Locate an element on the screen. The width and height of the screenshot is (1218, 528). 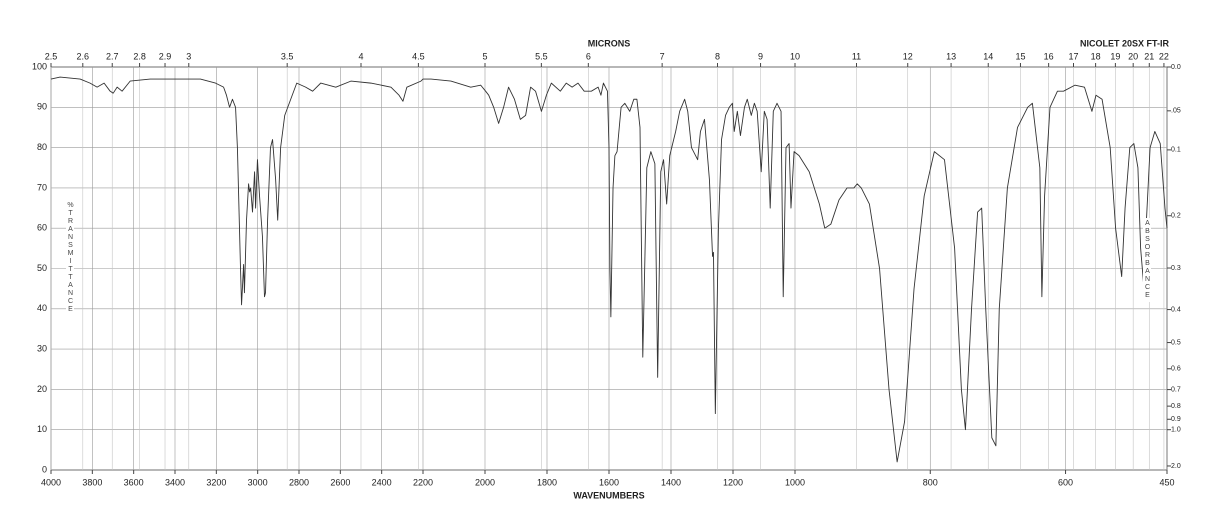
x2-tick-label: 5.5 is located at coordinates (541, 56).